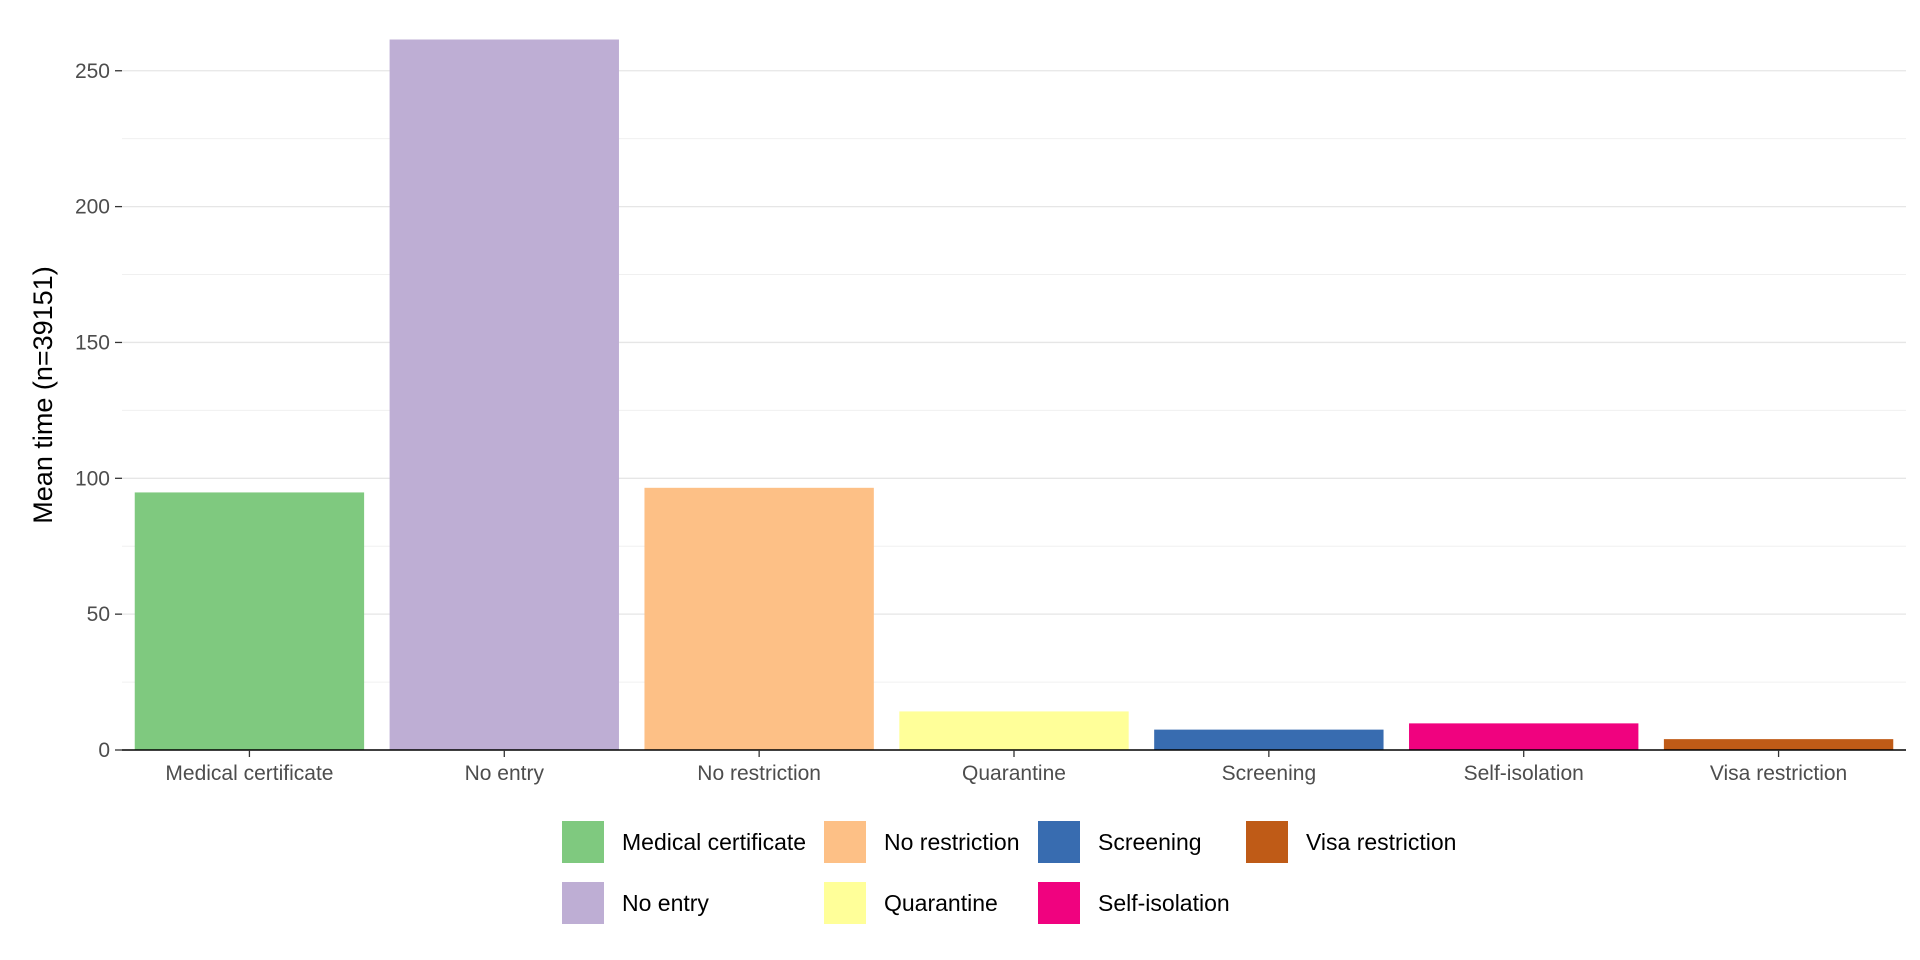 The height and width of the screenshot is (960, 1920). What do you see at coordinates (104, 750) in the screenshot?
I see `y-tick-label: 0` at bounding box center [104, 750].